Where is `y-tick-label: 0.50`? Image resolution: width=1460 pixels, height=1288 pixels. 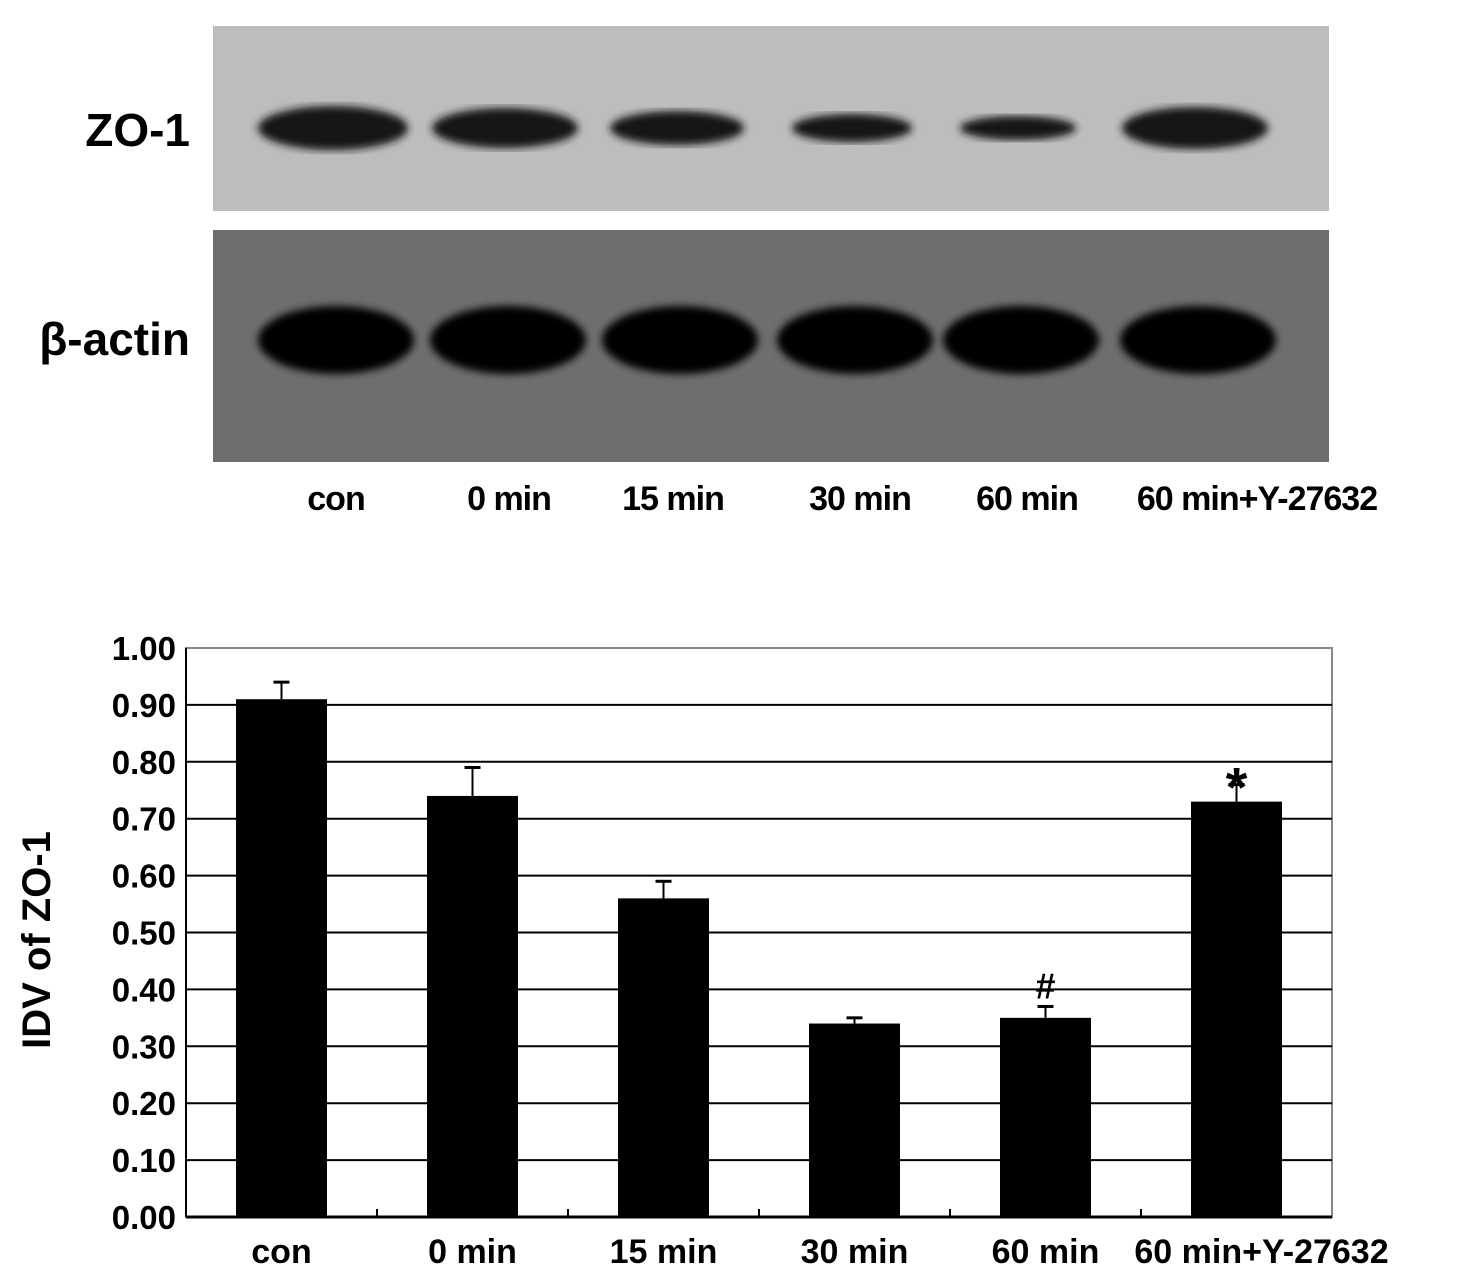
y-tick-label: 0.50 is located at coordinates (144, 933).